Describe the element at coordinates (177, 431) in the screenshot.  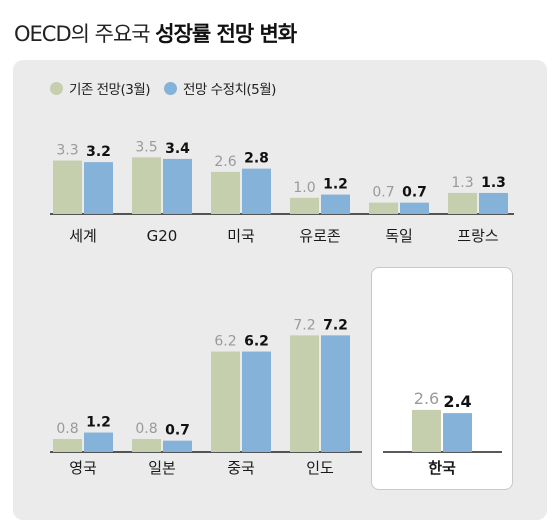
I see `value-label-revised-일본: 0.7` at that location.